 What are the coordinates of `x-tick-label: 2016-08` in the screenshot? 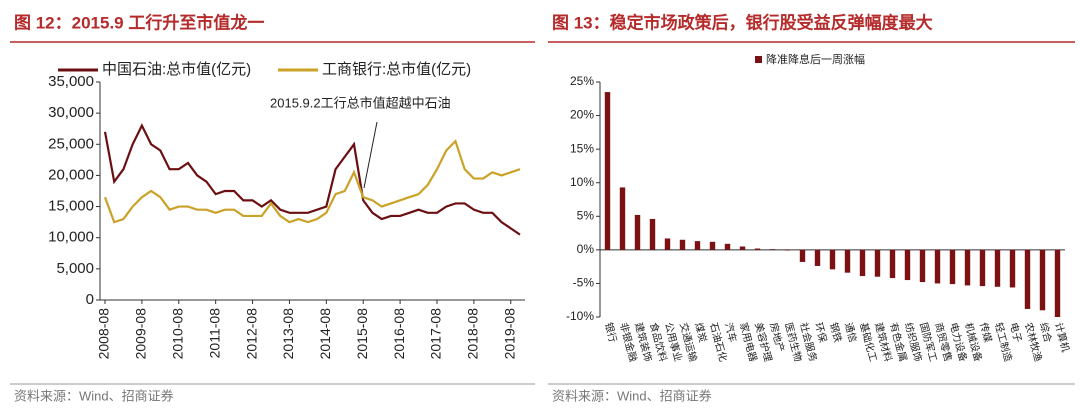 It's located at (399, 334).